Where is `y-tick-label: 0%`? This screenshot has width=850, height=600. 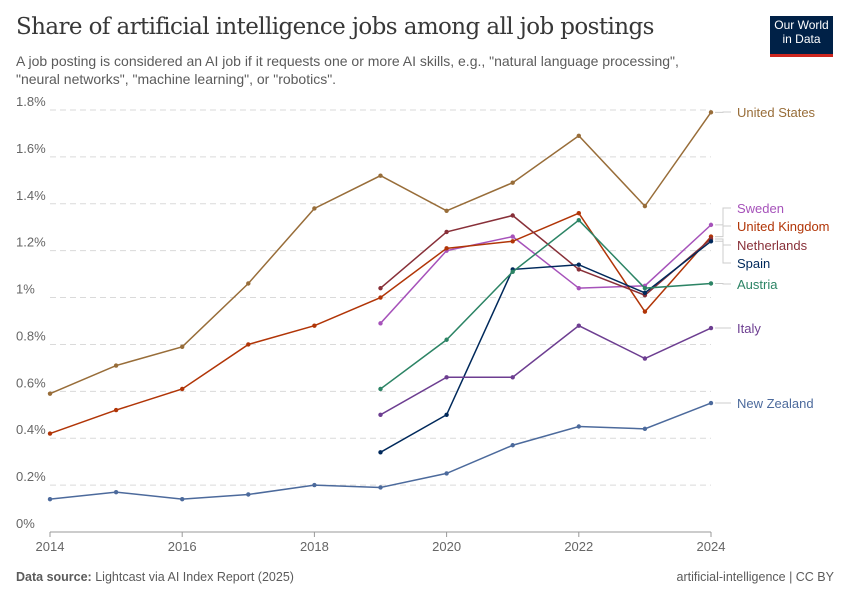 y-tick-label: 0% is located at coordinates (25, 523).